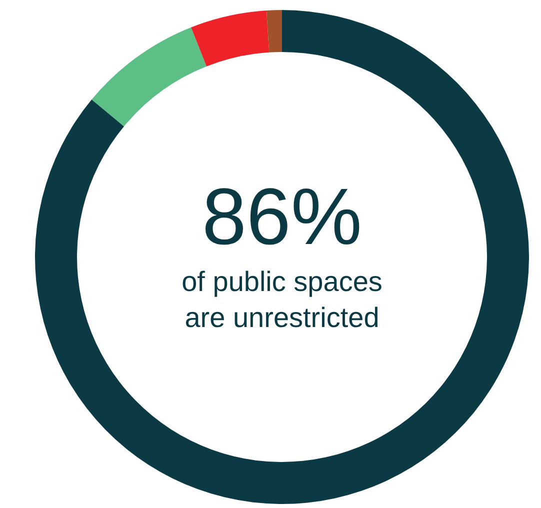 The height and width of the screenshot is (508, 541). What do you see at coordinates (282, 216) in the screenshot?
I see `text: 86%` at bounding box center [282, 216].